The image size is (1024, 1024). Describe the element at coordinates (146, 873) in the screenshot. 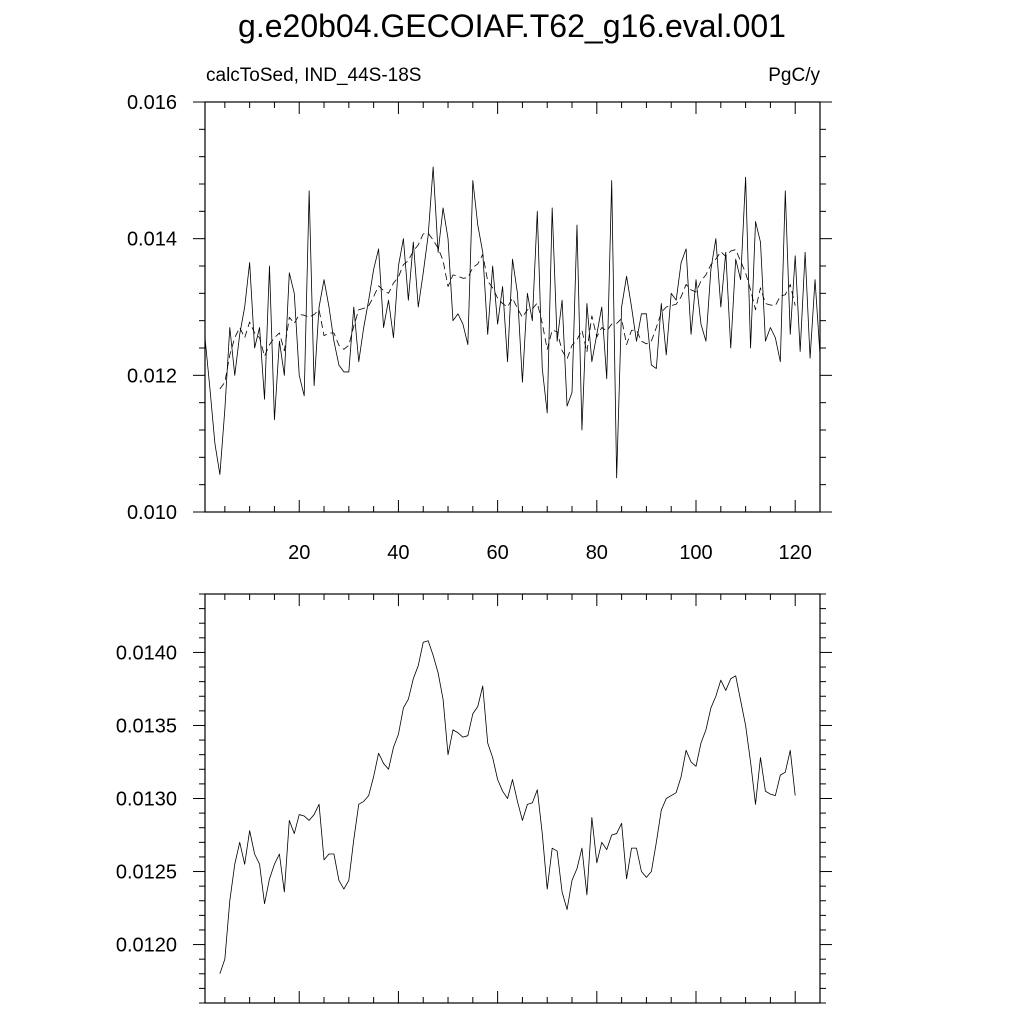

I see `bottom-y-tick-label: 0.0125` at that location.